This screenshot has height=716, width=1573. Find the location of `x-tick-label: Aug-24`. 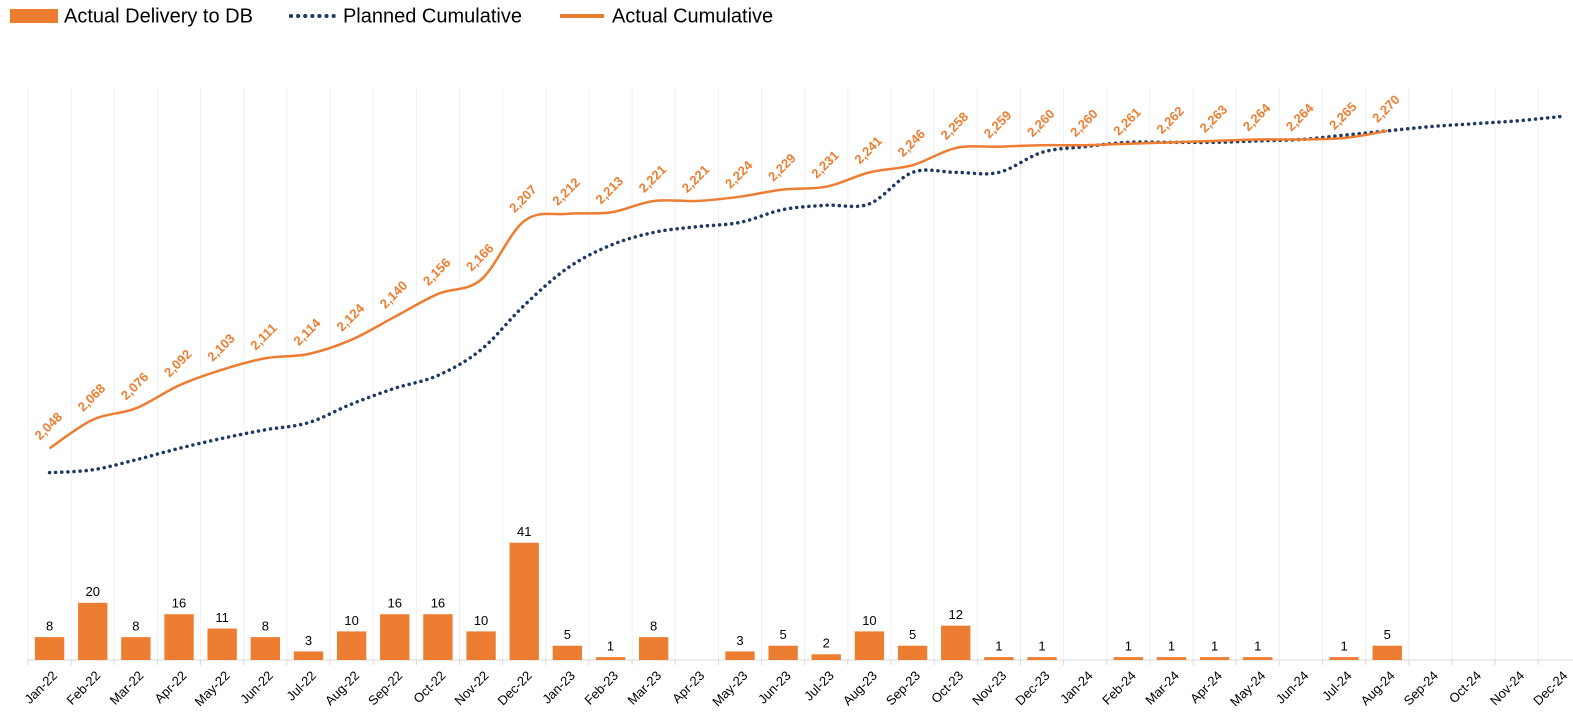

x-tick-label: Aug-24 is located at coordinates (1378, 688).